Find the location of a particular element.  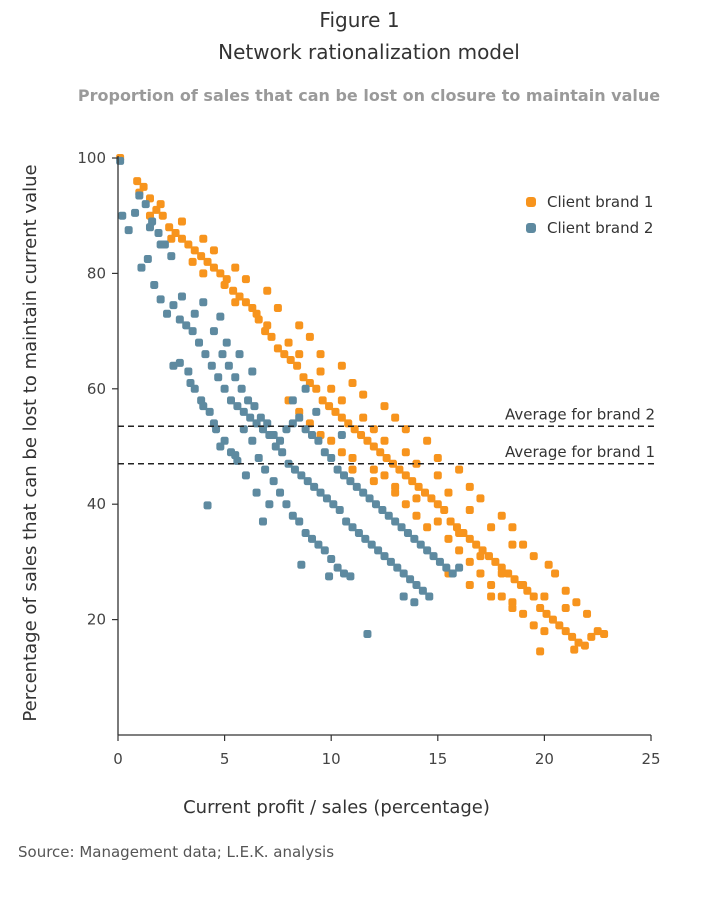

average-line-label: Average for brand 1 is located at coordinates (580, 452).